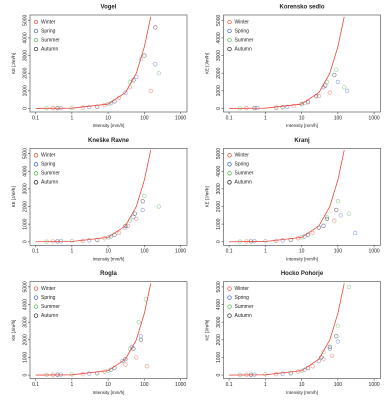  Describe the element at coordinates (108, 385) in the screenshot. I see `x-tick-label: 10` at that location.